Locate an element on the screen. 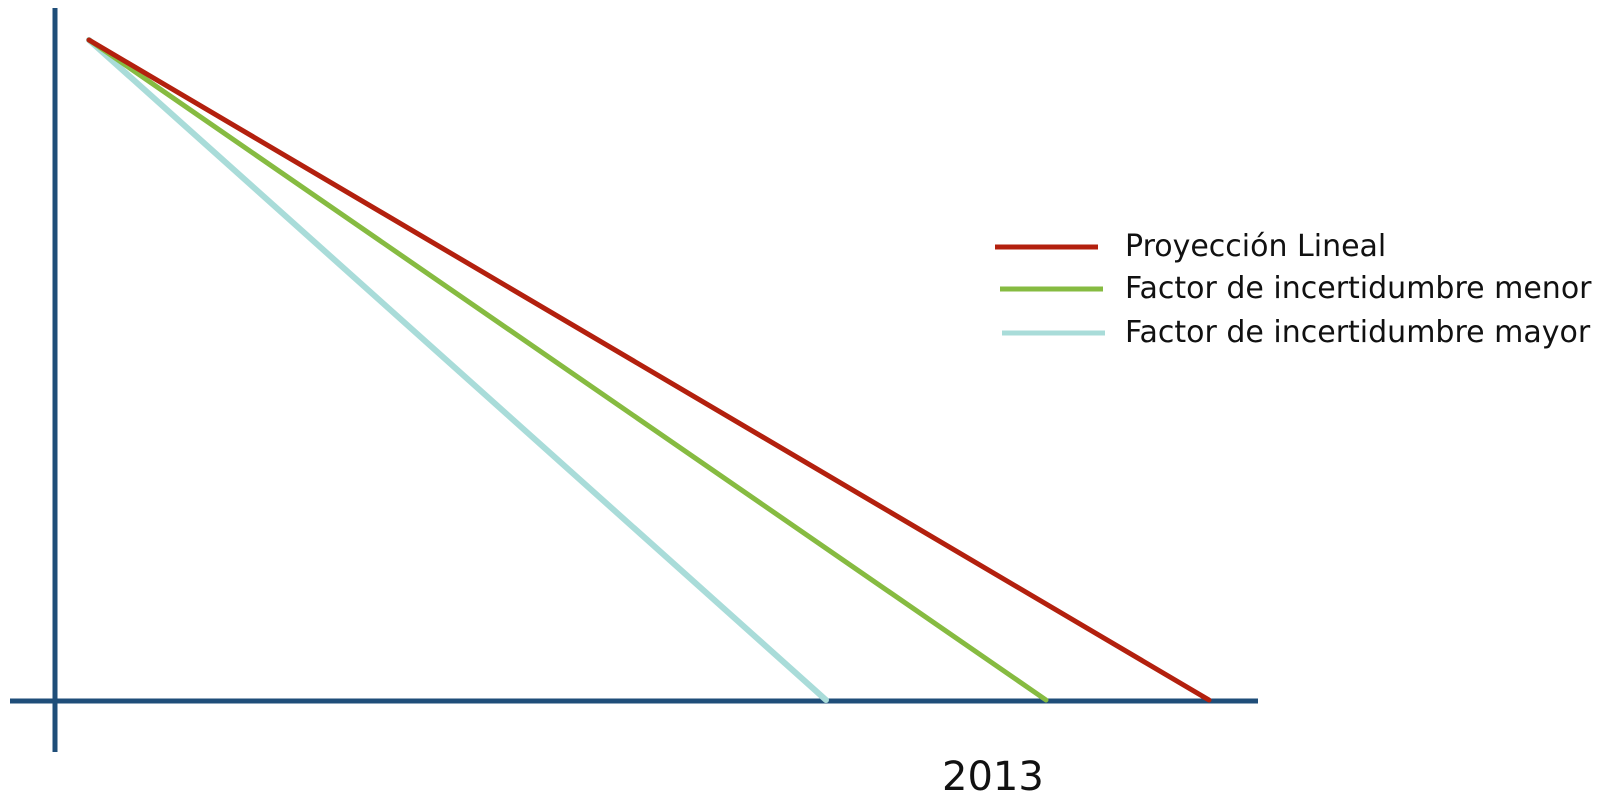  x-axis-tick-label: 2013 is located at coordinates (993, 775).